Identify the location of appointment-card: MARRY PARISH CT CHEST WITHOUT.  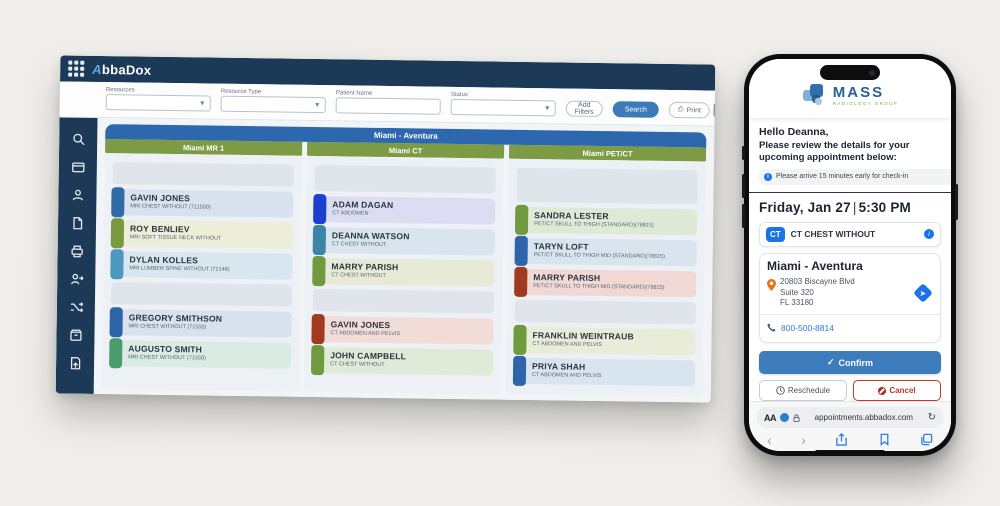
(403, 271).